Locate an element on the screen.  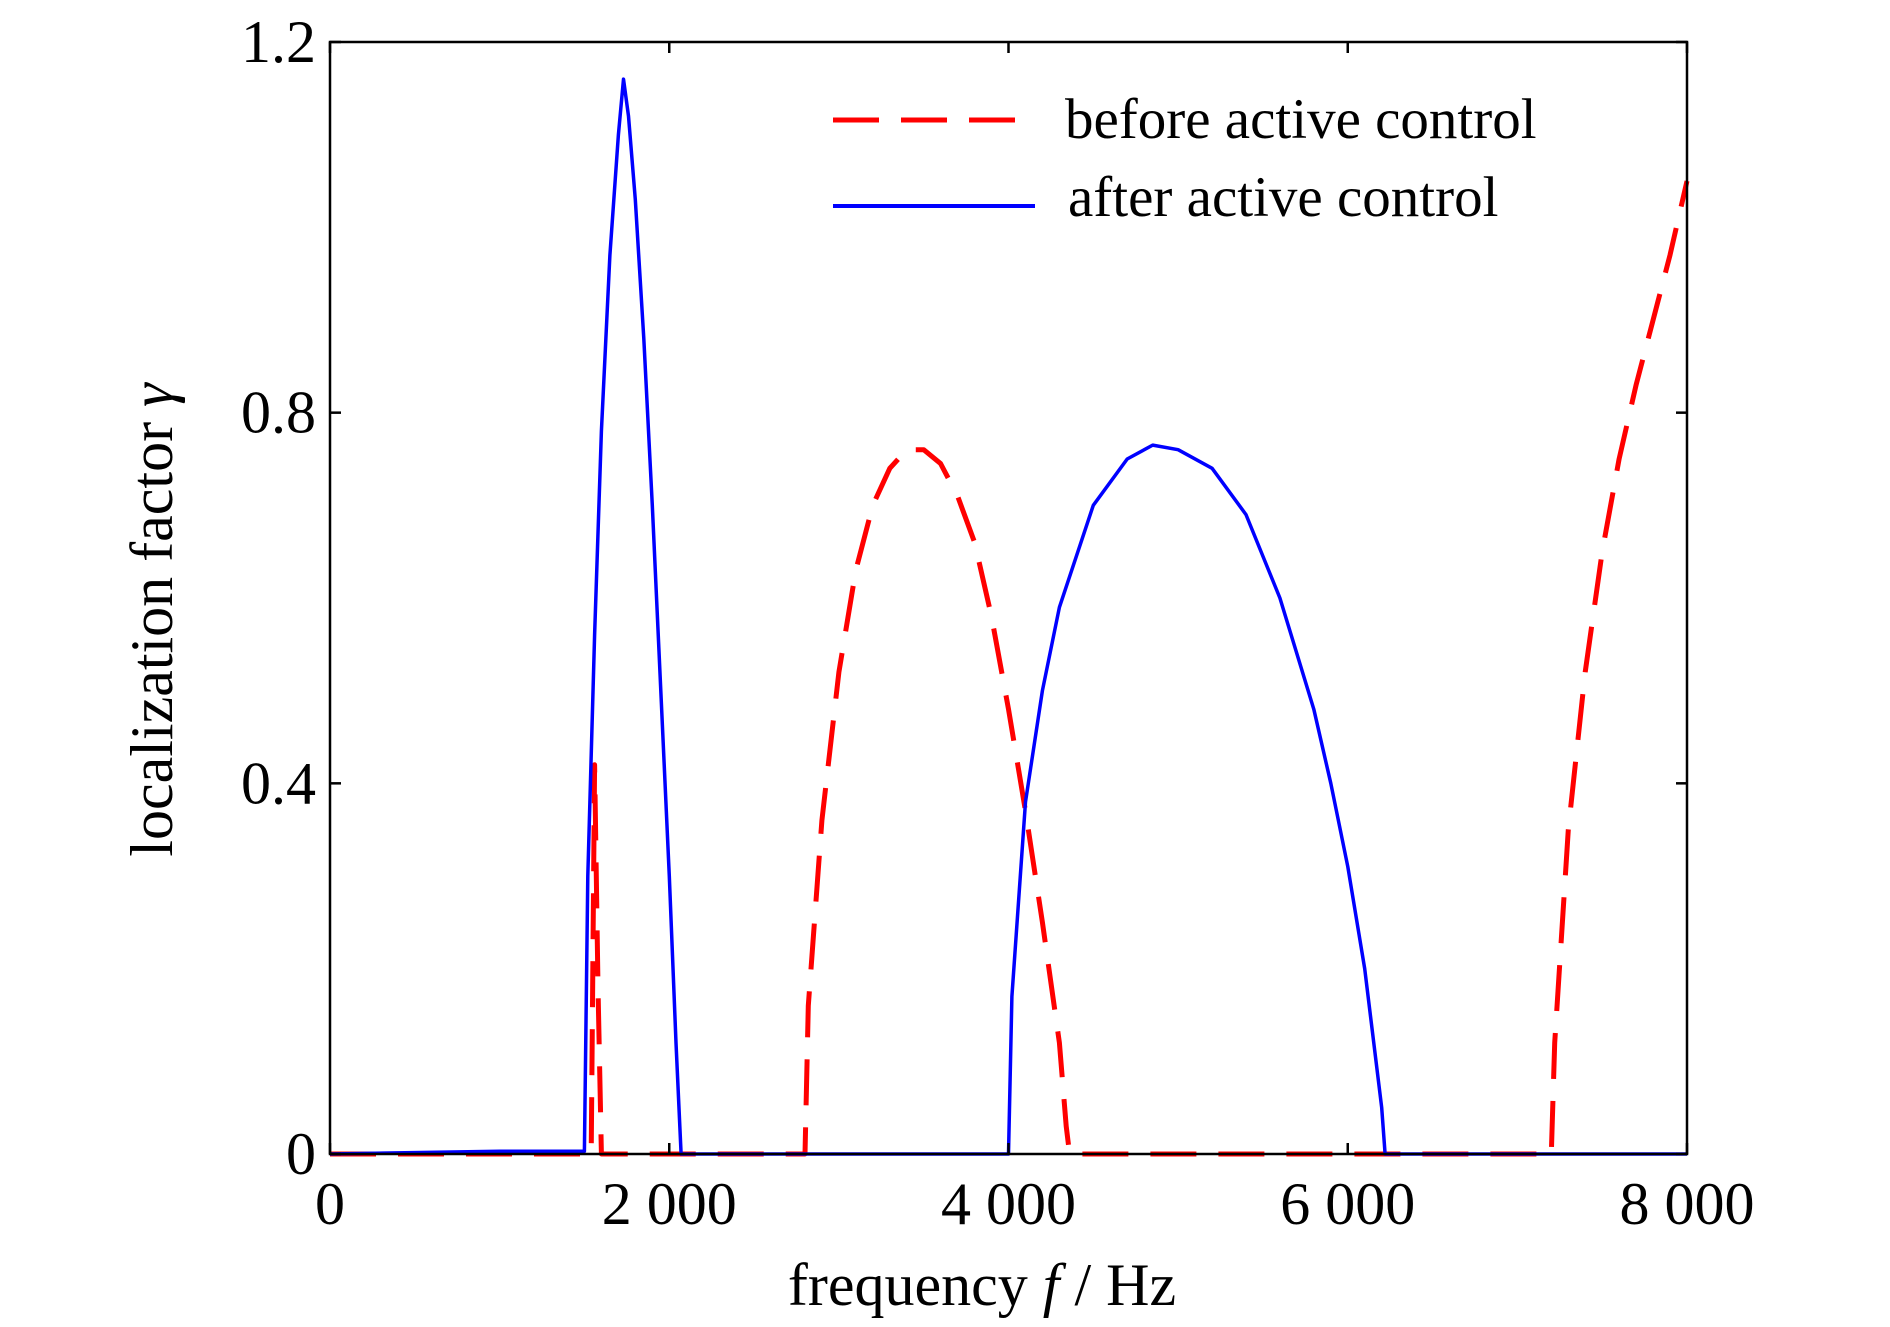
legend-label-before: before active control is located at coordinates (1301, 119).